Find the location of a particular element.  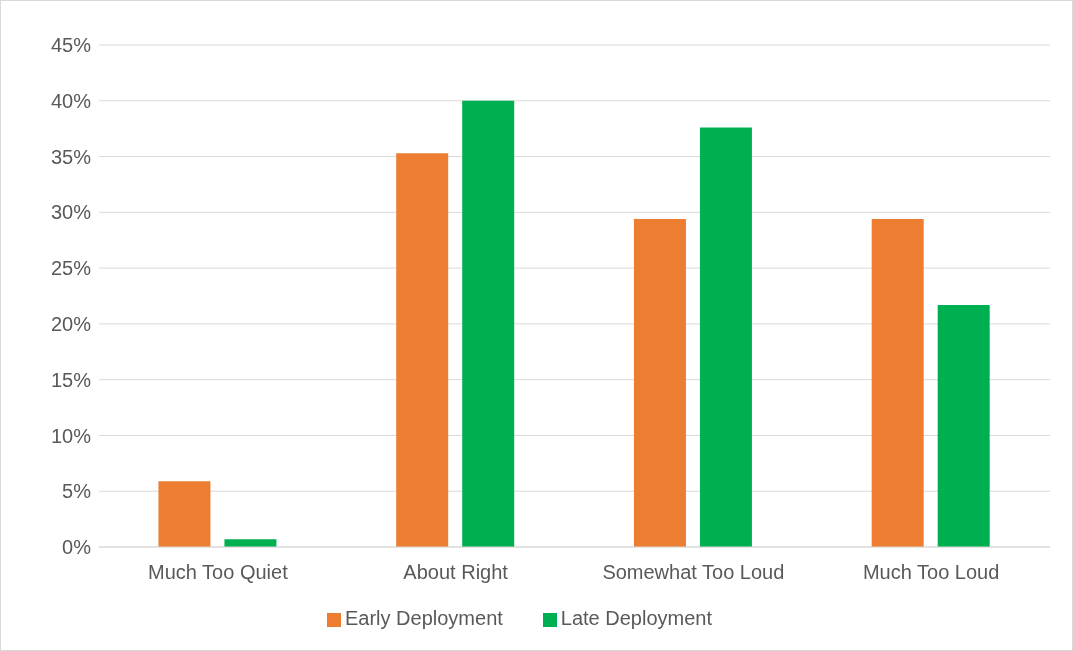

y-tick-label: 35% is located at coordinates (71, 156).